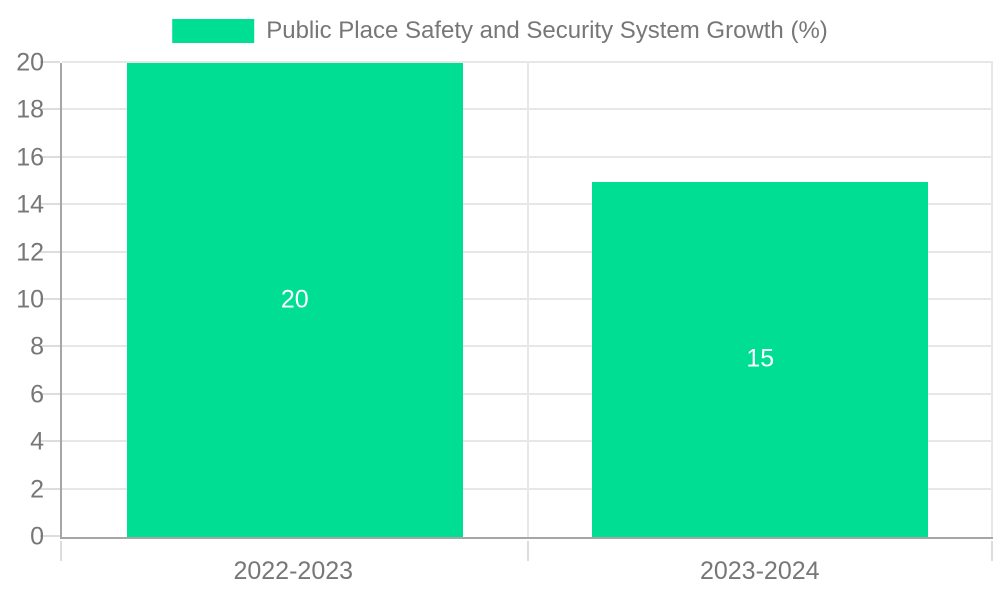 The width and height of the screenshot is (1000, 600). What do you see at coordinates (30, 157) in the screenshot?
I see `y-tick-label: 16` at bounding box center [30, 157].